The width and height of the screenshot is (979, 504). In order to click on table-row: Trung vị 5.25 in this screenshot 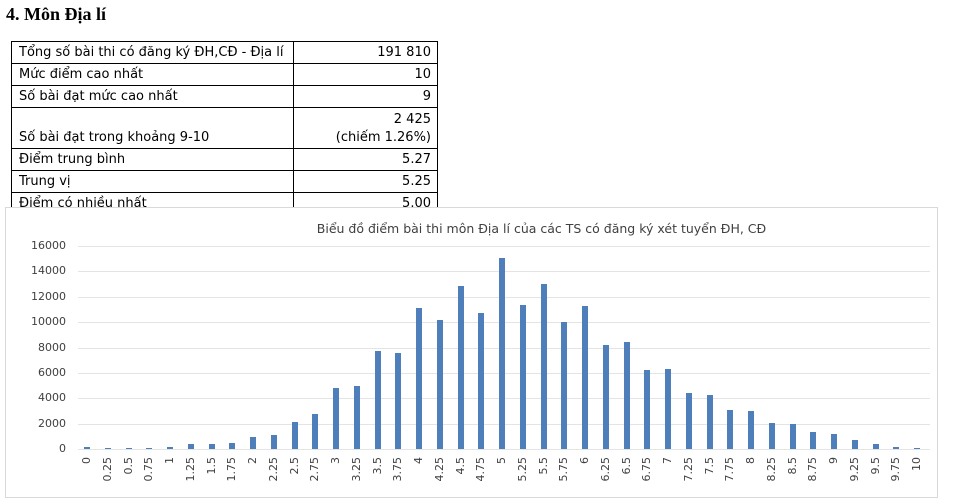, I will do `click(224, 181)`.